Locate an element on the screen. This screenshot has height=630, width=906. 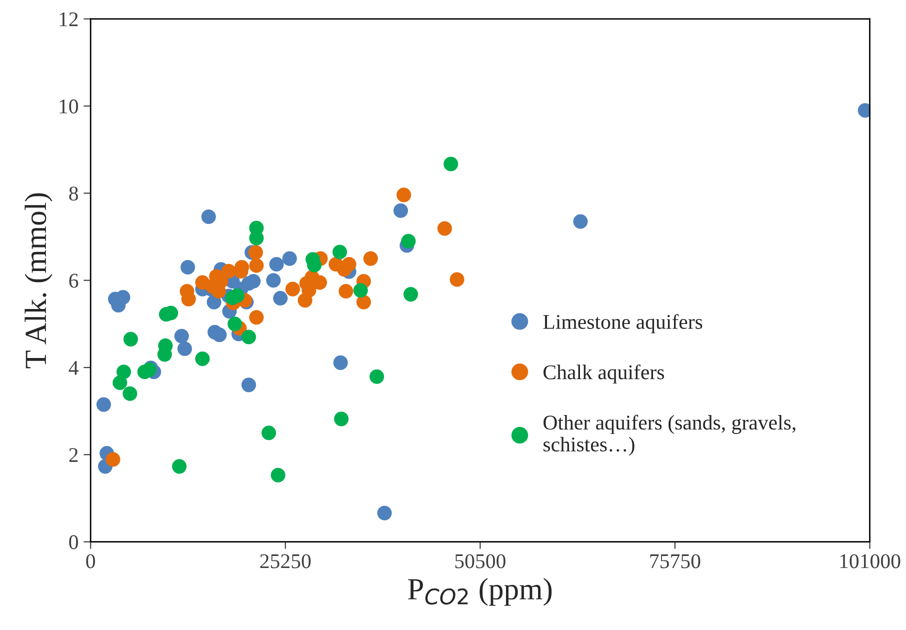
y-axis-title: T Alk. (mmol) is located at coordinates (38, 280).